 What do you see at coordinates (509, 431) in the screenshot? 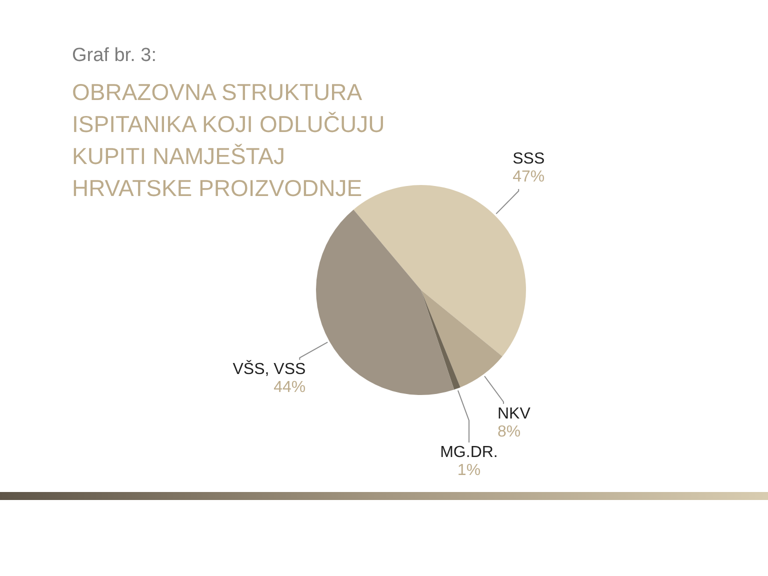
I see `data-label: 8%` at bounding box center [509, 431].